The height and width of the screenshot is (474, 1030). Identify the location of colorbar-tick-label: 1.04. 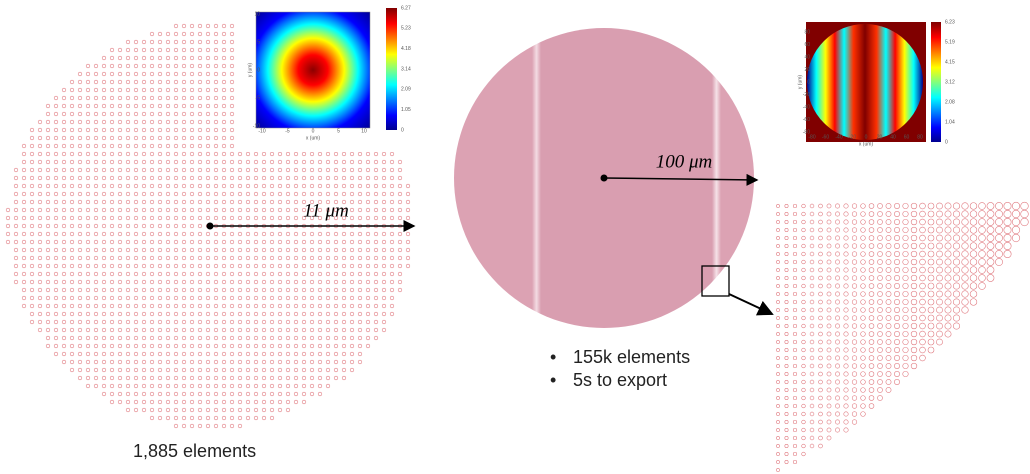
(950, 122).